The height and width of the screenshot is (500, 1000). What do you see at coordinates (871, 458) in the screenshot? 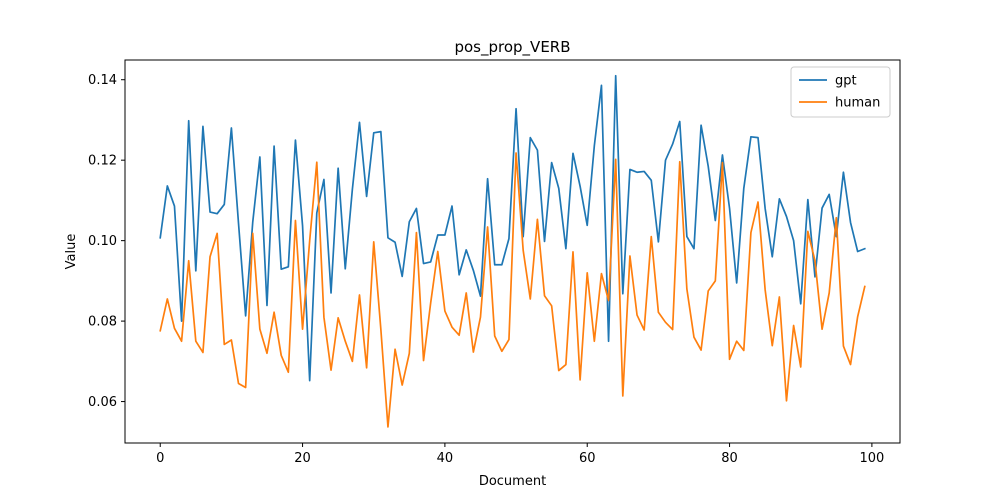
I see `x-tick-label: 100` at bounding box center [871, 458].